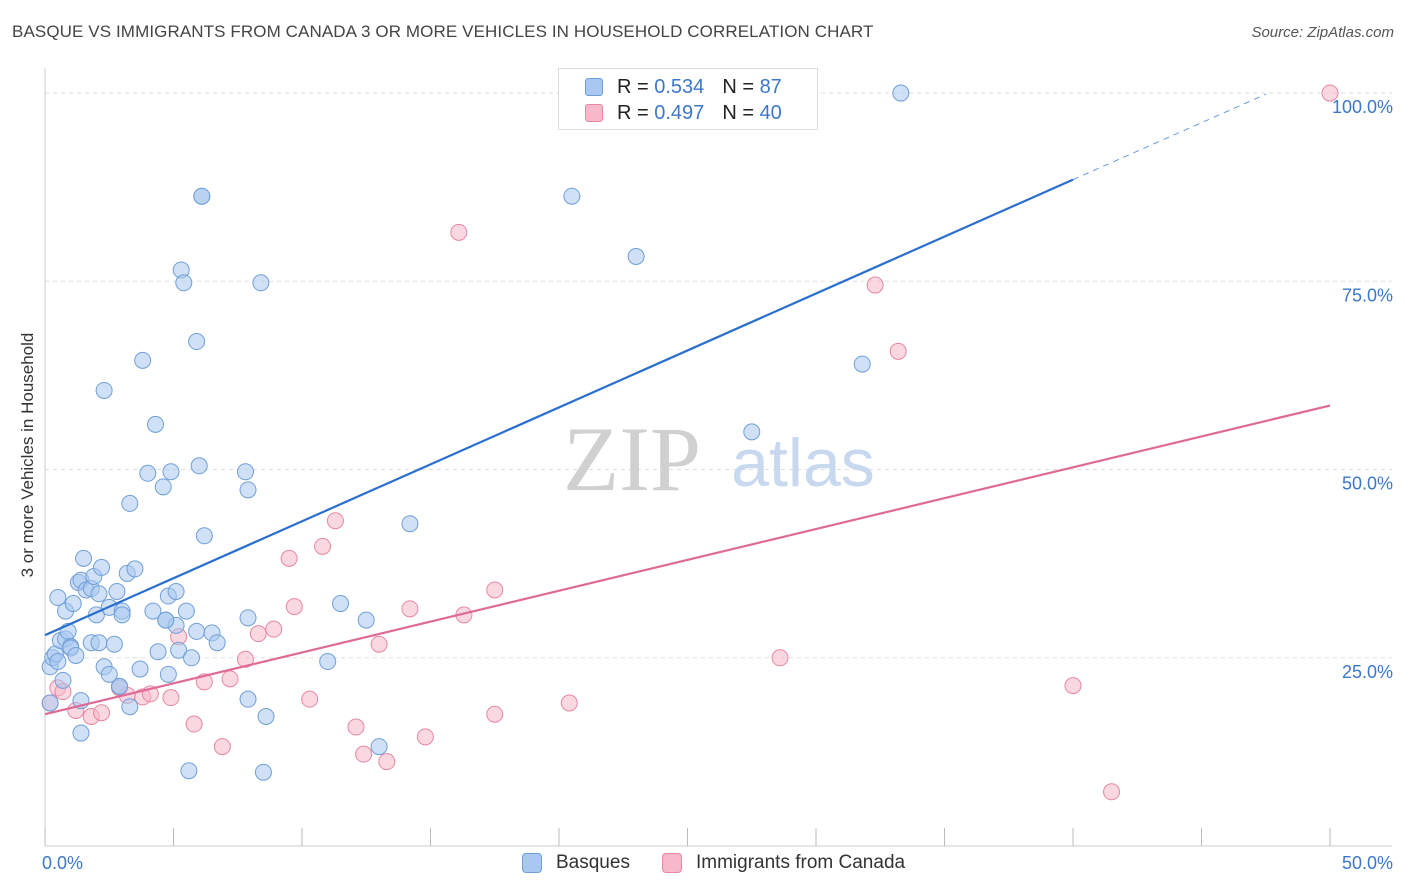 This screenshot has width=1406, height=892. I want to click on bottom-legend-label: Immigrants from Canada, so click(801, 862).